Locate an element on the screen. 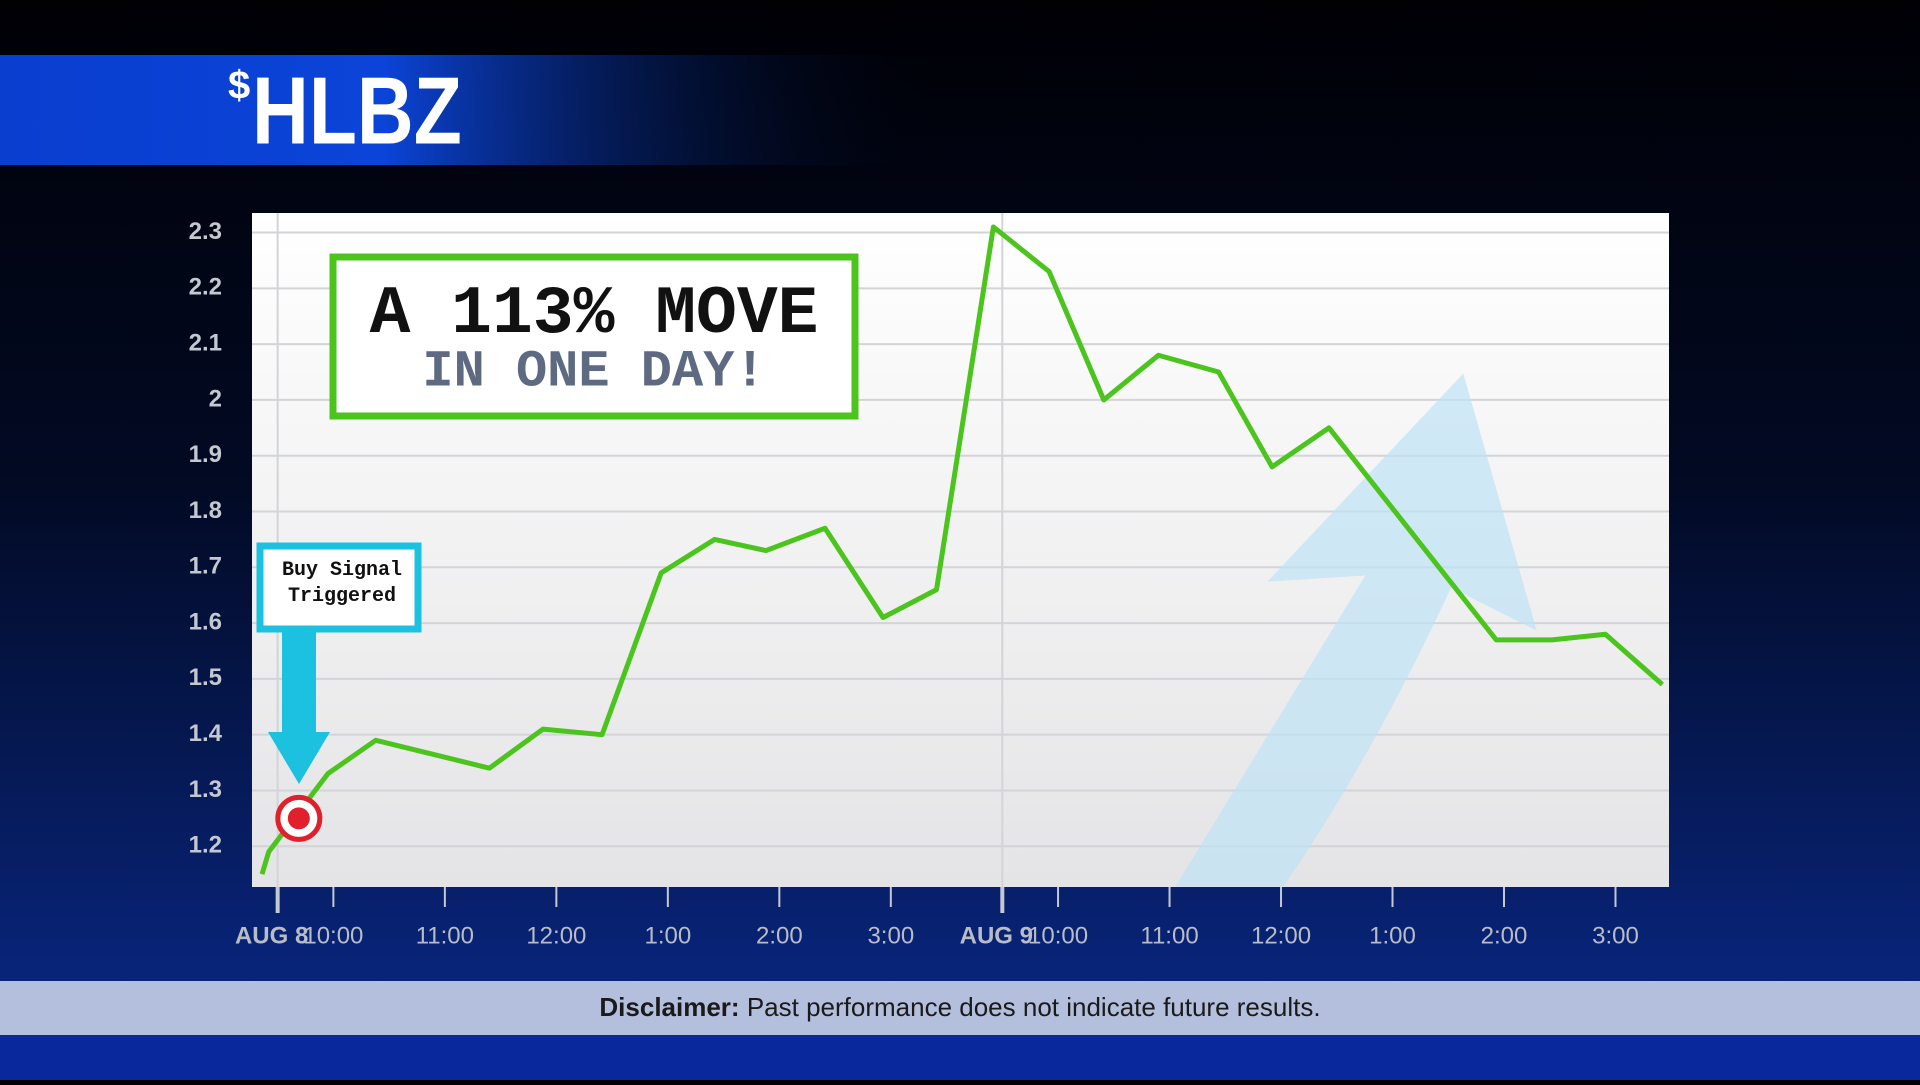  callout-box is located at coordinates (594, 336).